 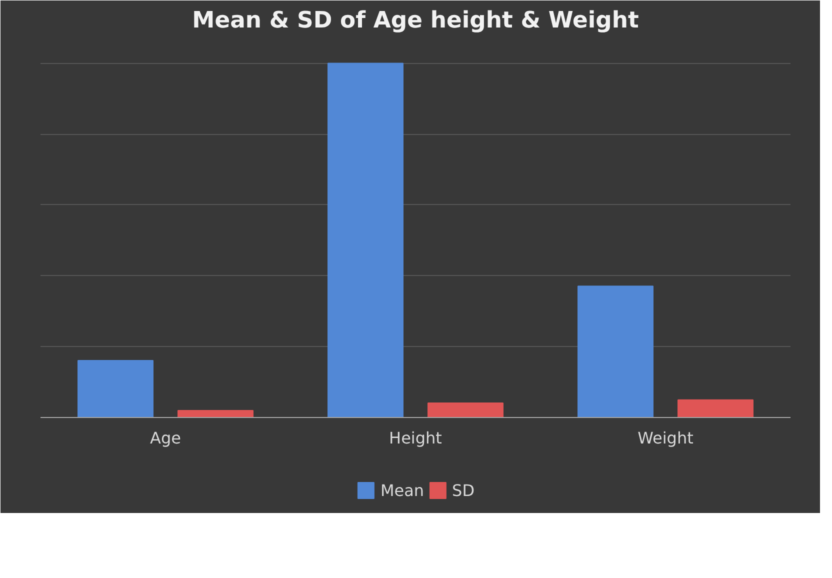 I want to click on x-tick-label: Age, so click(x=165, y=438).